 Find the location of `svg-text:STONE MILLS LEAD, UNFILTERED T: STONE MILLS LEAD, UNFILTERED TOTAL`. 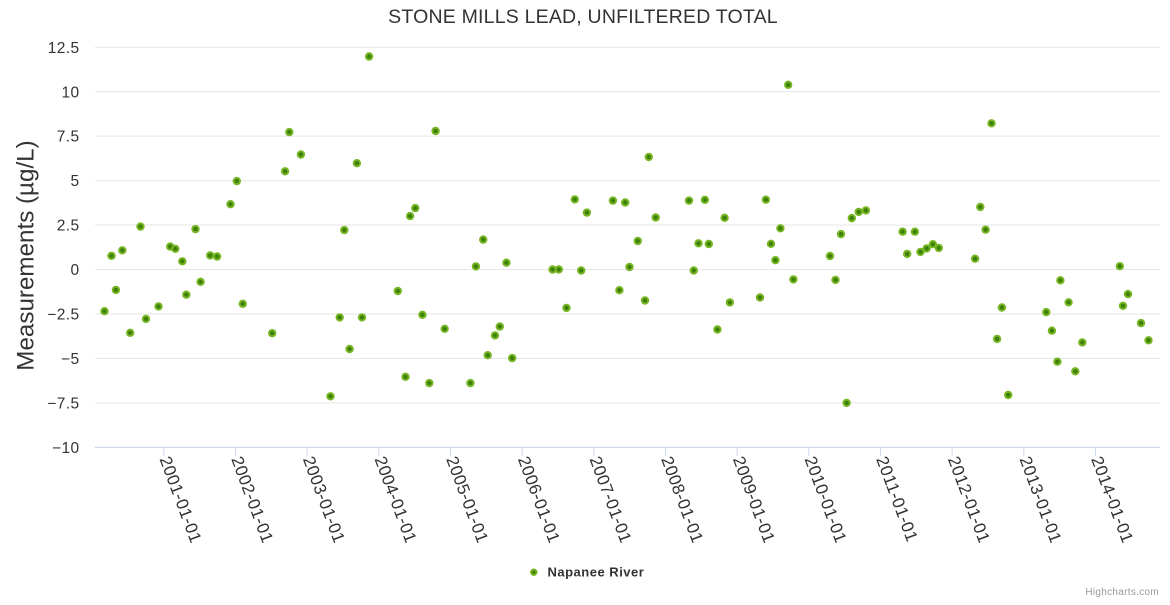

svg-text:STONE MILLS LEAD, UNFILTERED T: STONE MILLS LEAD, UNFILTERED TOTAL is located at coordinates (583, 17).